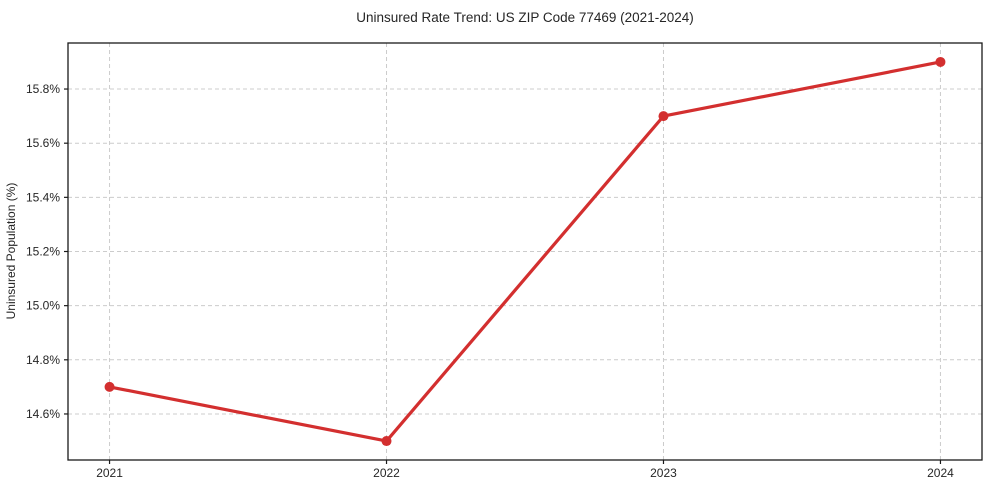 The height and width of the screenshot is (490, 989). What do you see at coordinates (386, 473) in the screenshot?
I see `x-tick-label: 2022` at bounding box center [386, 473].